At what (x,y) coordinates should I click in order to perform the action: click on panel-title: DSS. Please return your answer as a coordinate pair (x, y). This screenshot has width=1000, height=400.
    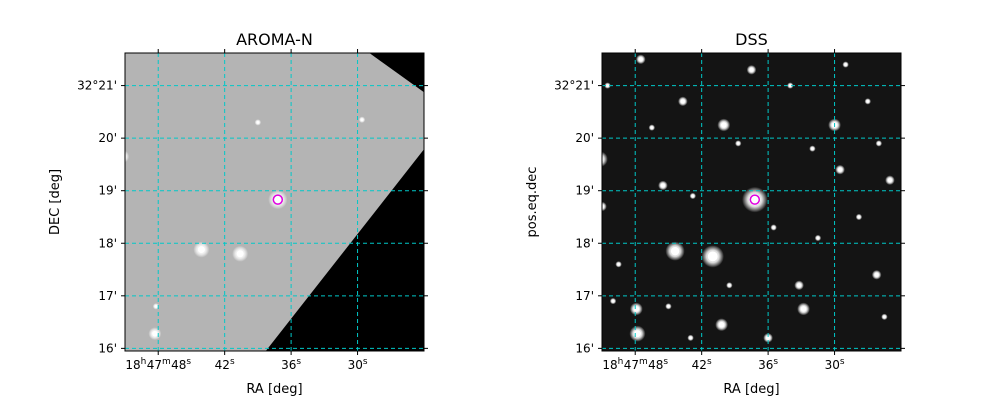
    Looking at the image, I should click on (751, 39).